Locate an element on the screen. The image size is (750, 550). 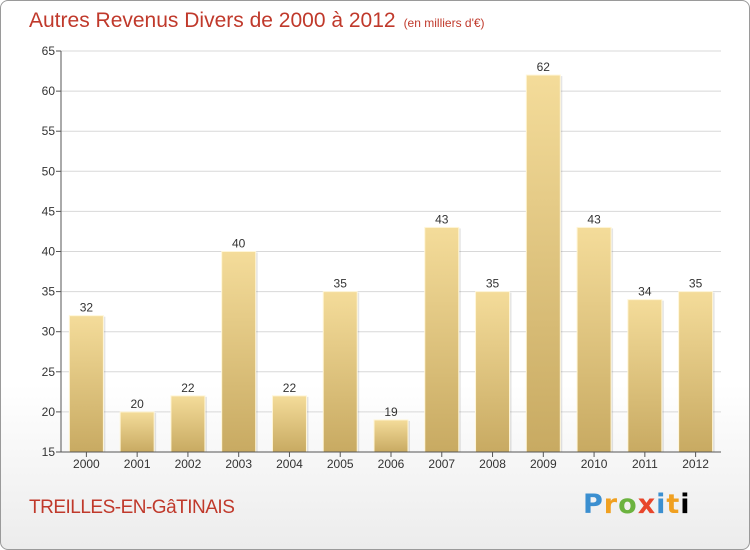
data-label-2006: 19 is located at coordinates (391, 412).